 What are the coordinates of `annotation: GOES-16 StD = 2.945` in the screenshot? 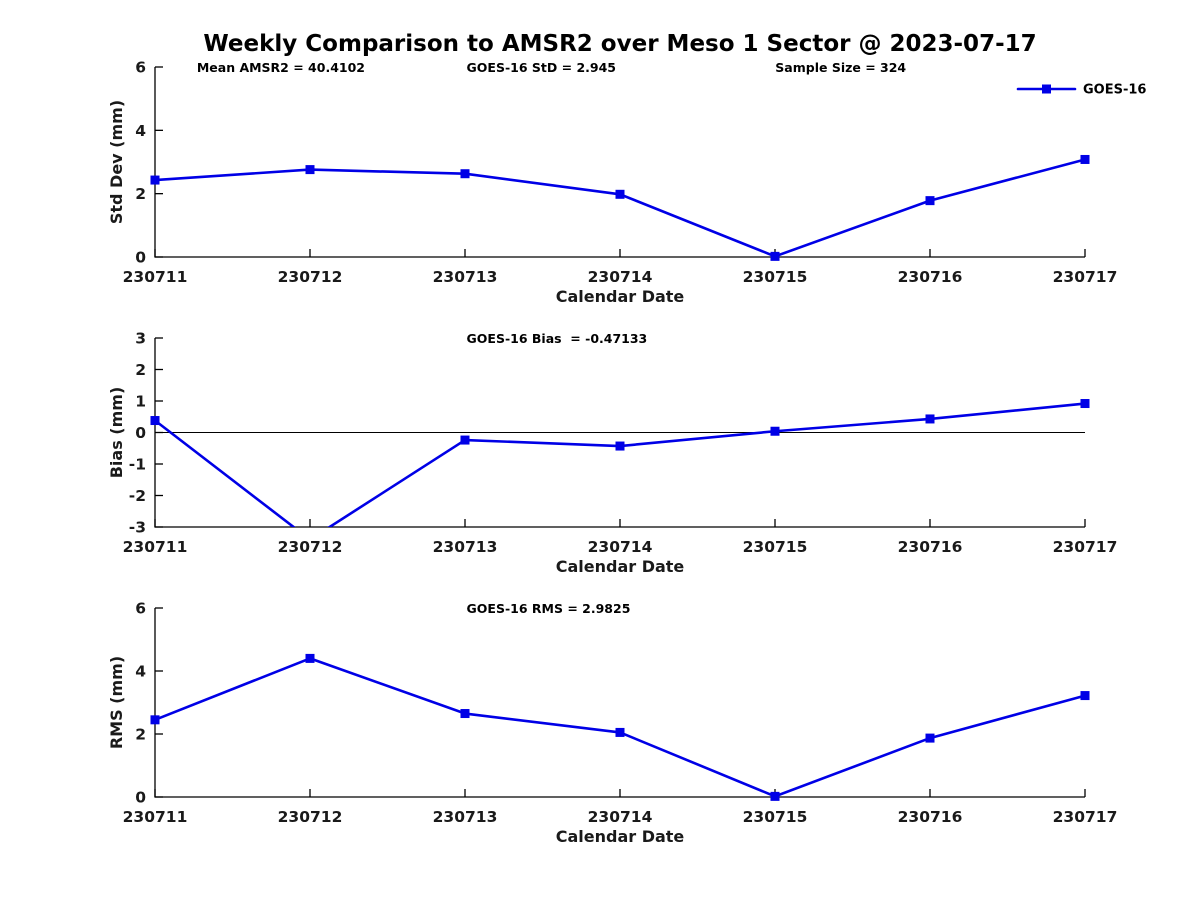 It's located at (541, 67).